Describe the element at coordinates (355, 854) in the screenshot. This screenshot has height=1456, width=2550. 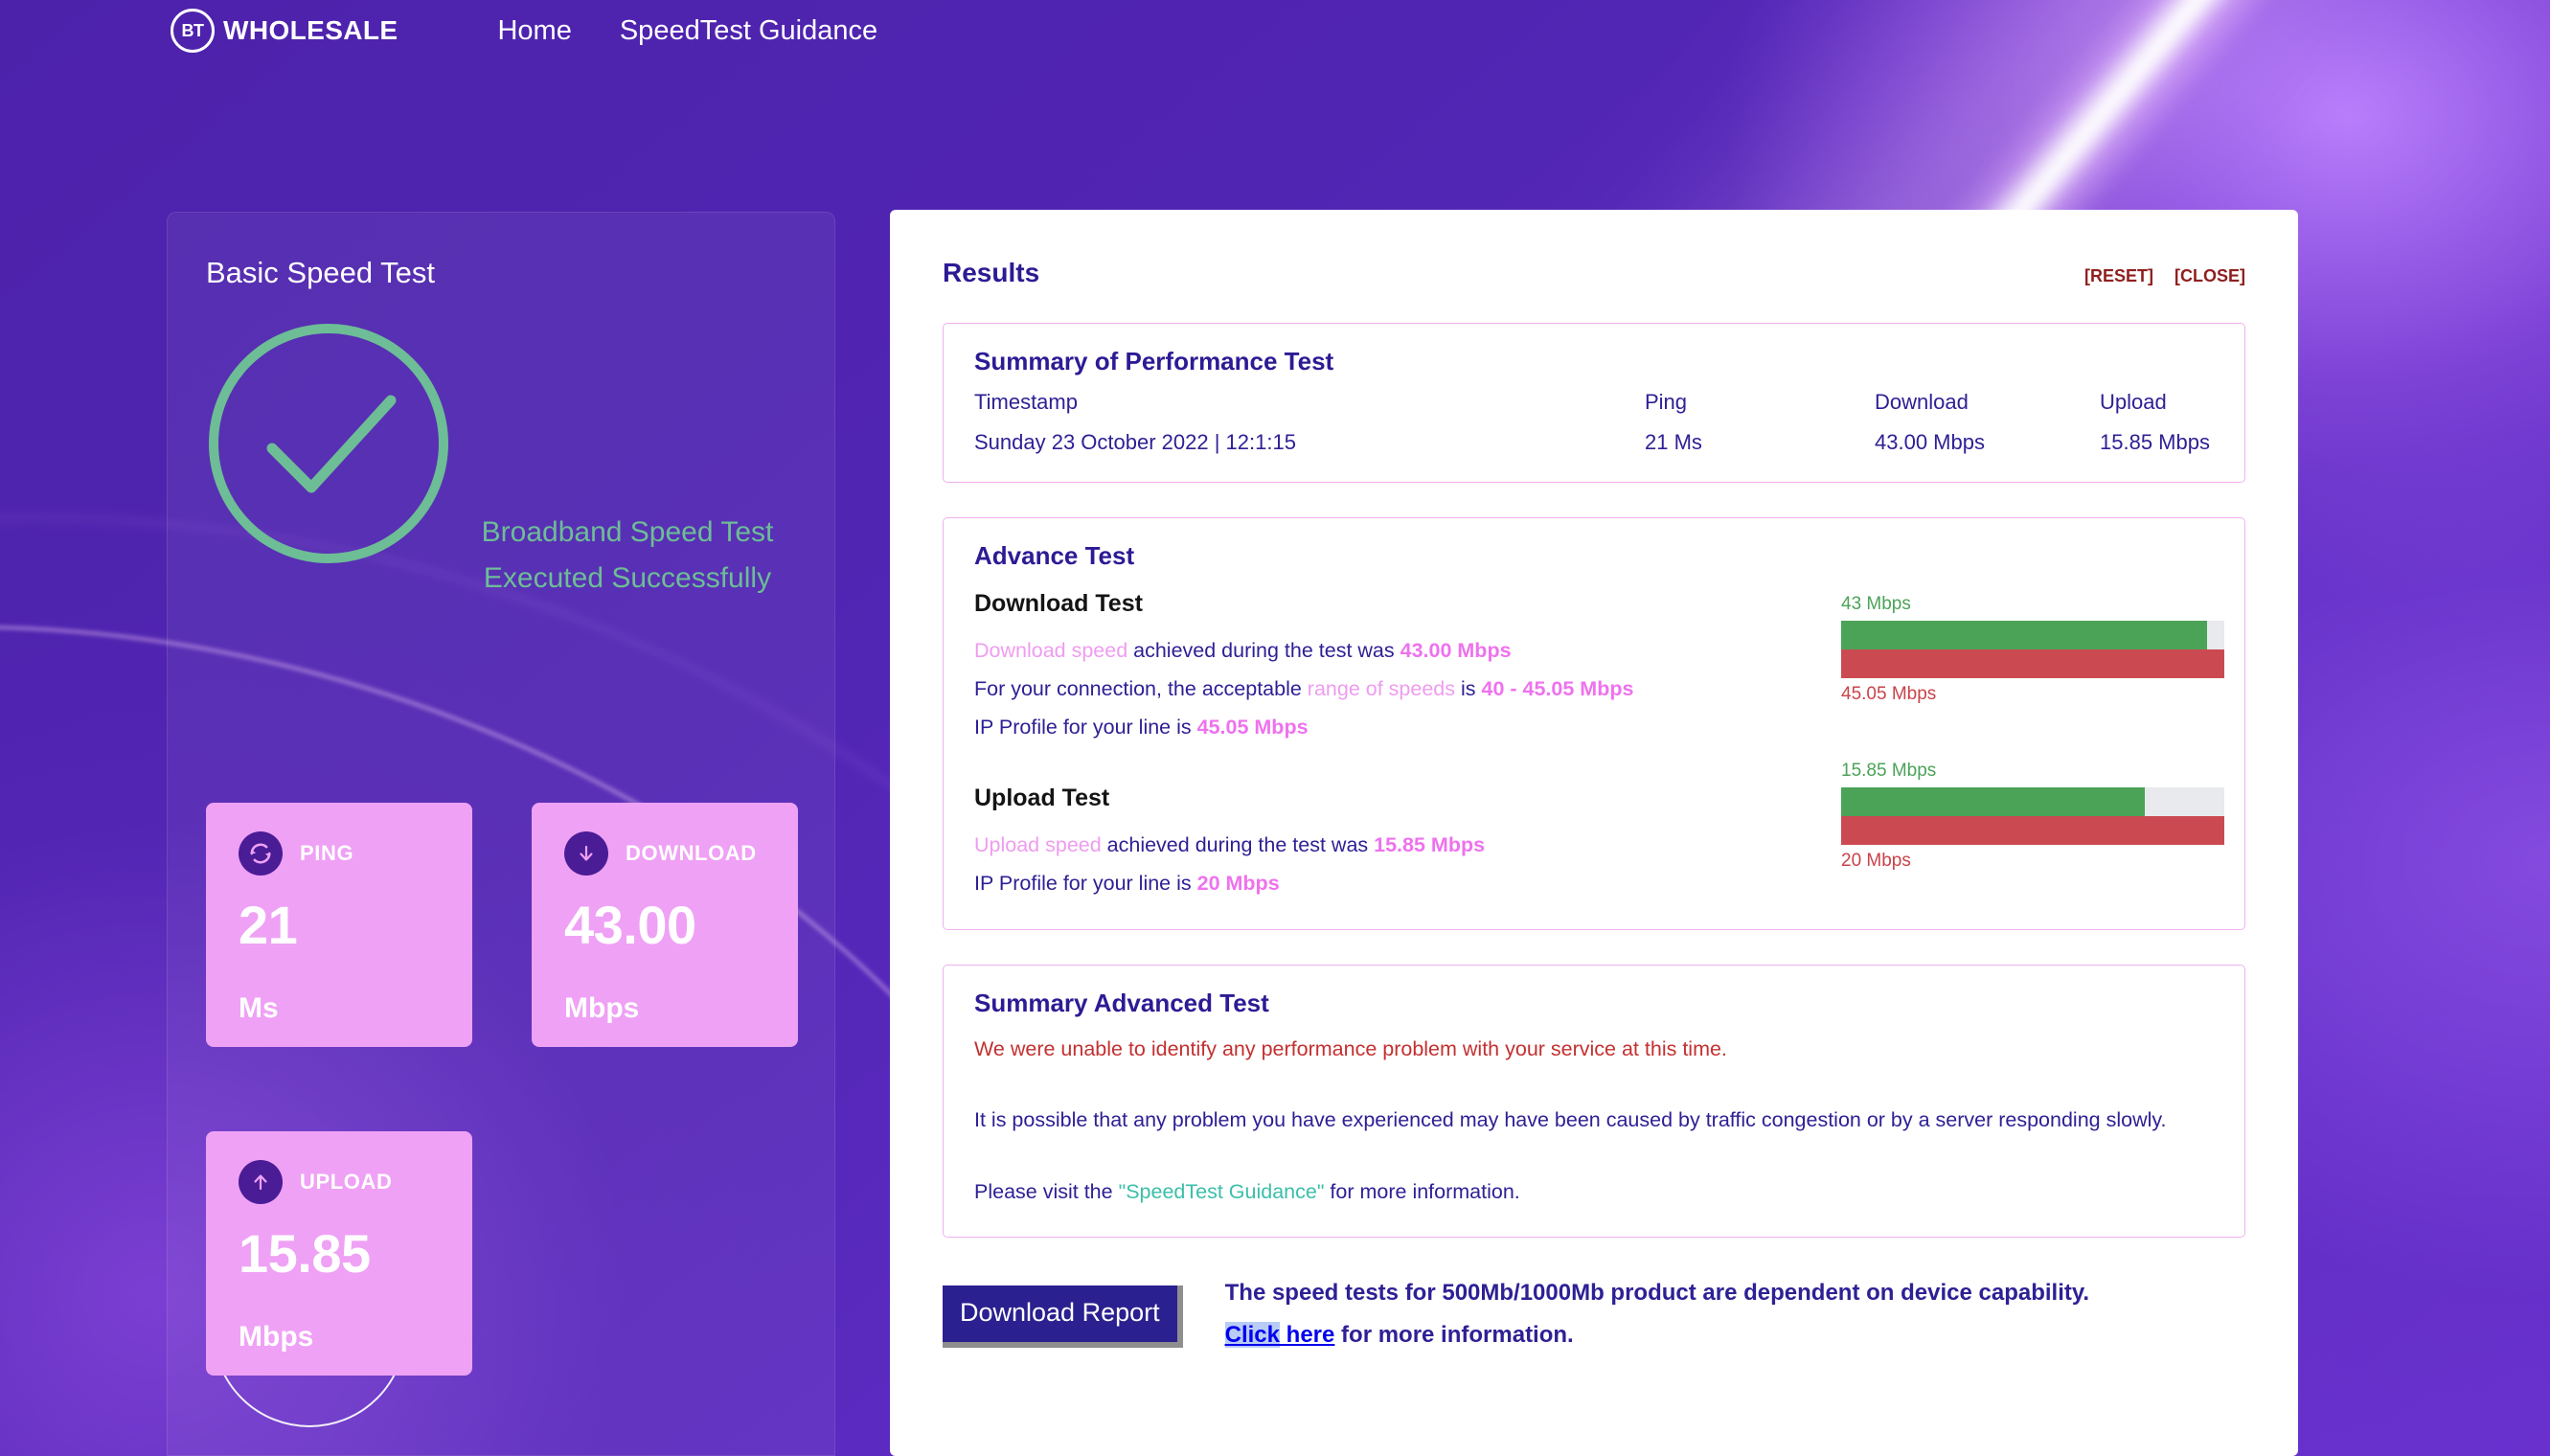
I see `tile-header: PING` at that location.